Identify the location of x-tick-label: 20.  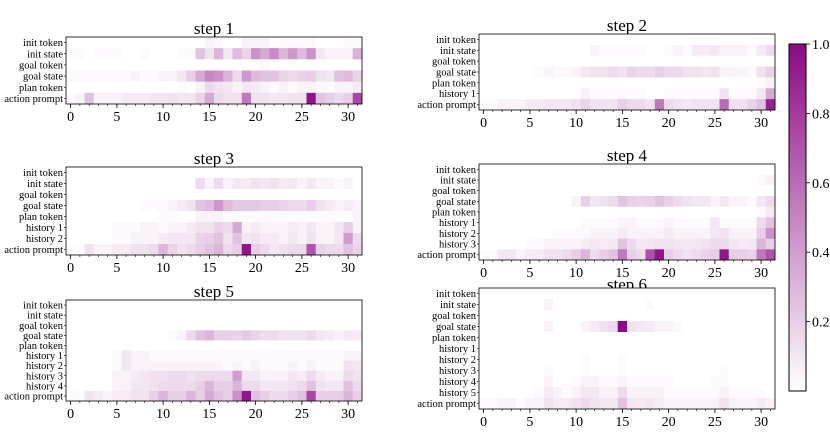
(669, 422).